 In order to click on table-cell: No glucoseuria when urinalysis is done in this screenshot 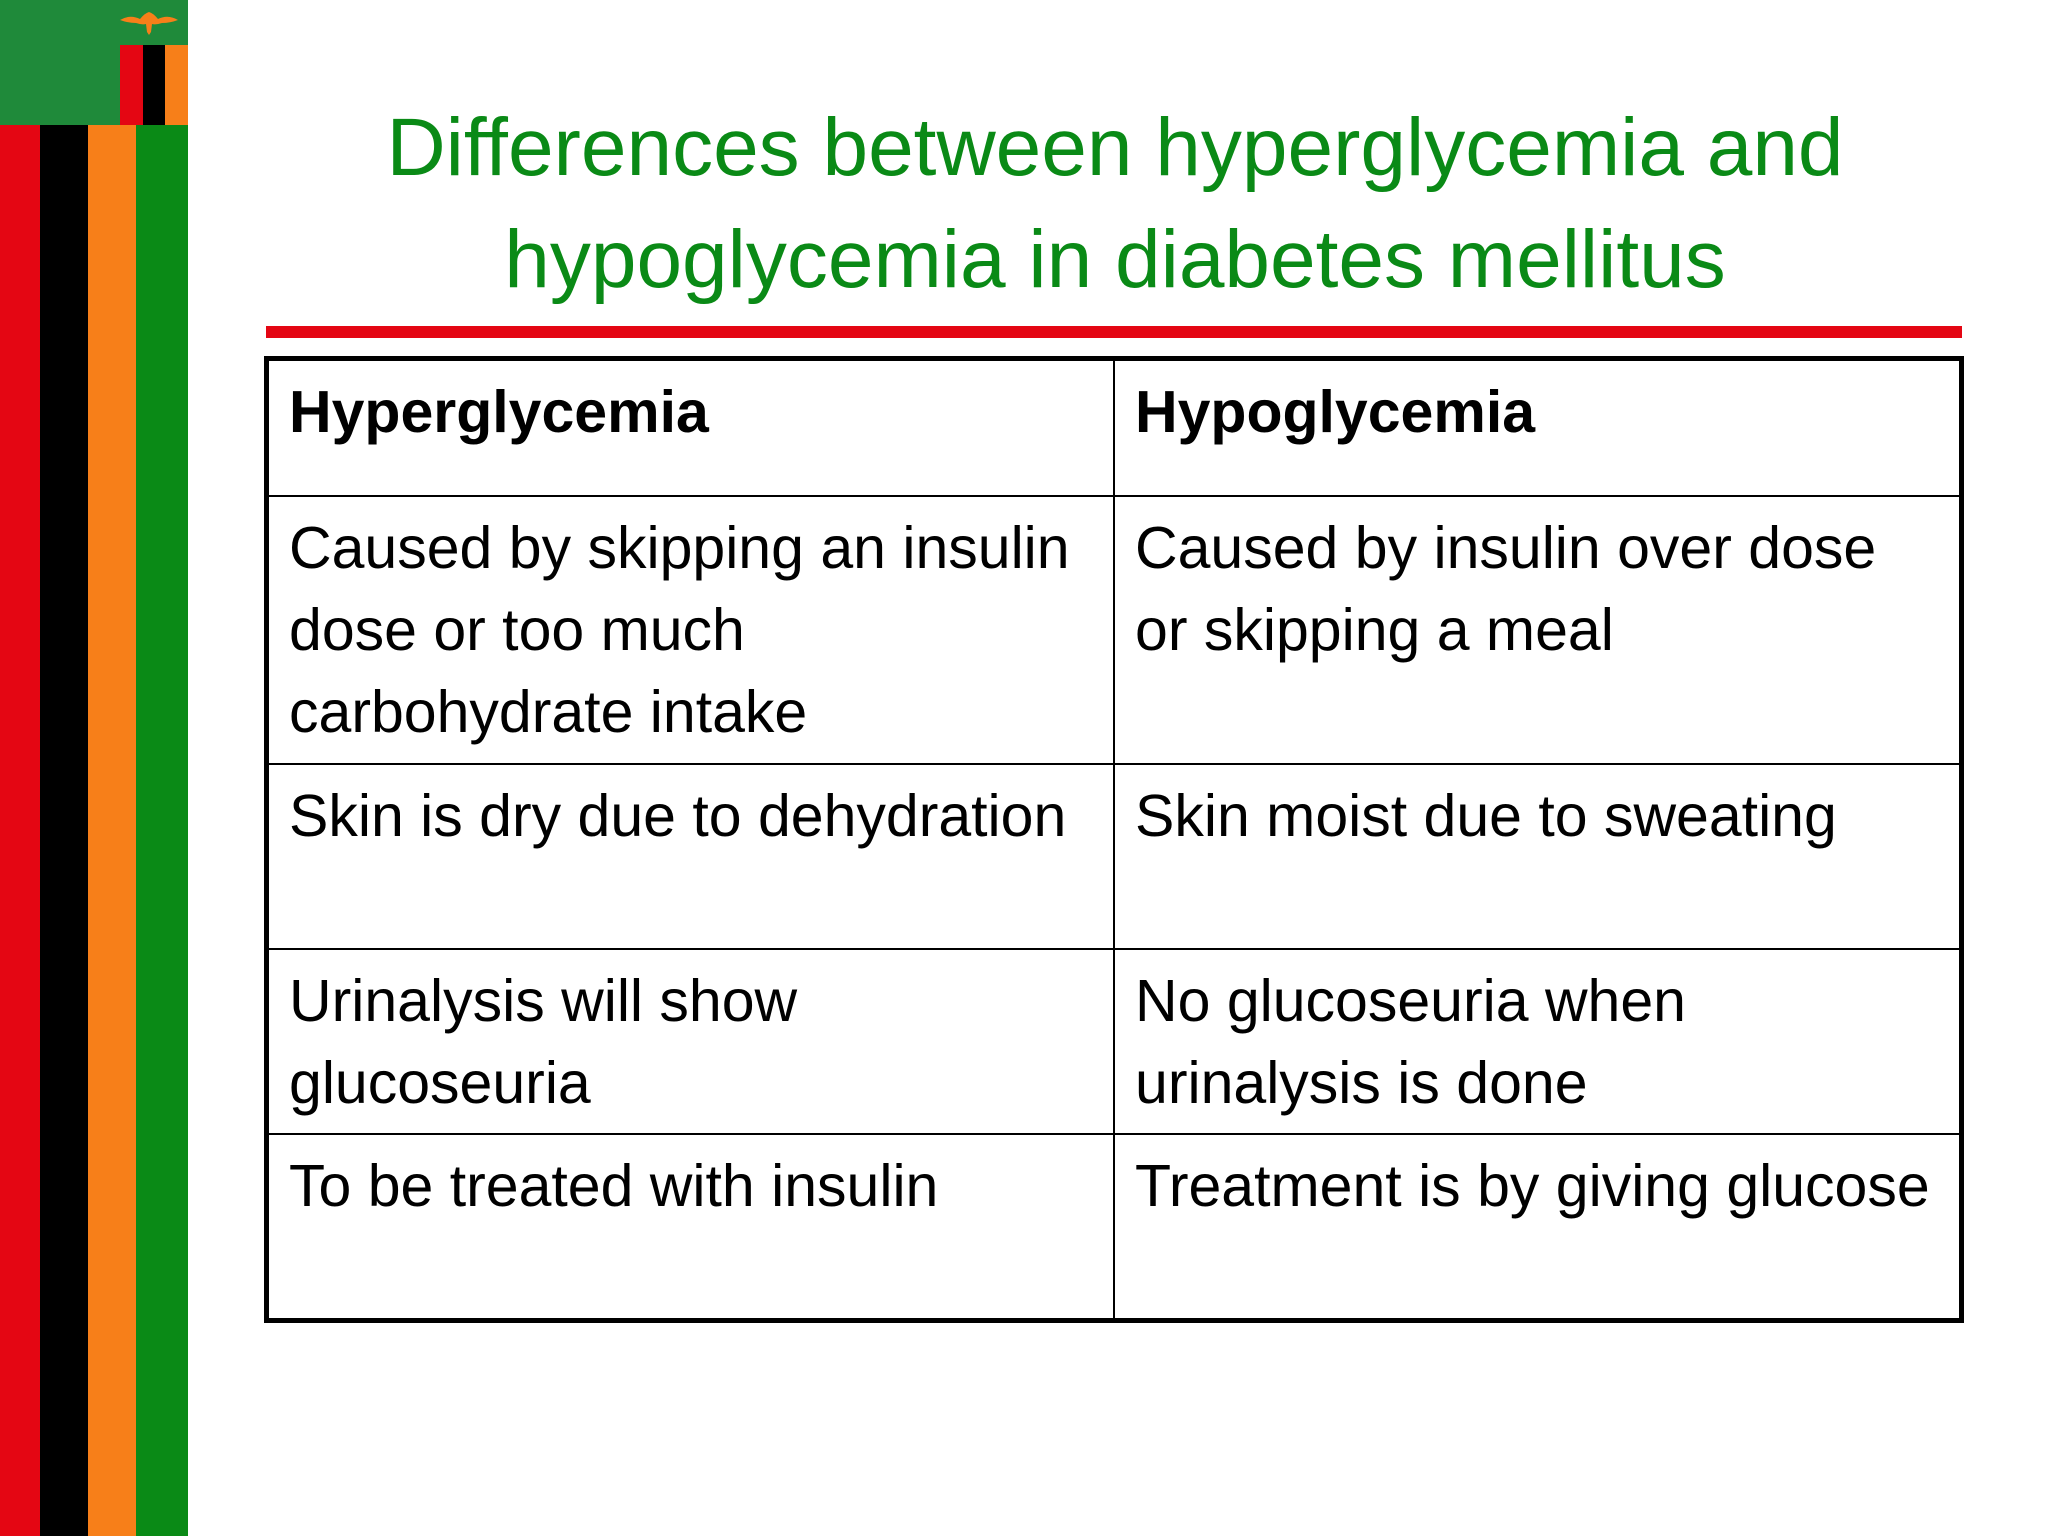, I will do `click(1538, 1041)`.